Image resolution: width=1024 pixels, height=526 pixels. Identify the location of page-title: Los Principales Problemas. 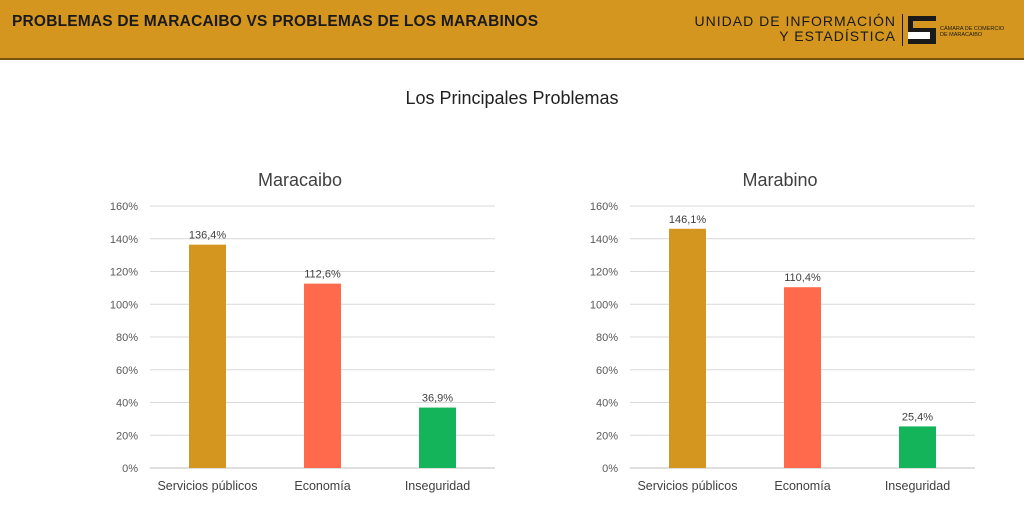
(512, 98).